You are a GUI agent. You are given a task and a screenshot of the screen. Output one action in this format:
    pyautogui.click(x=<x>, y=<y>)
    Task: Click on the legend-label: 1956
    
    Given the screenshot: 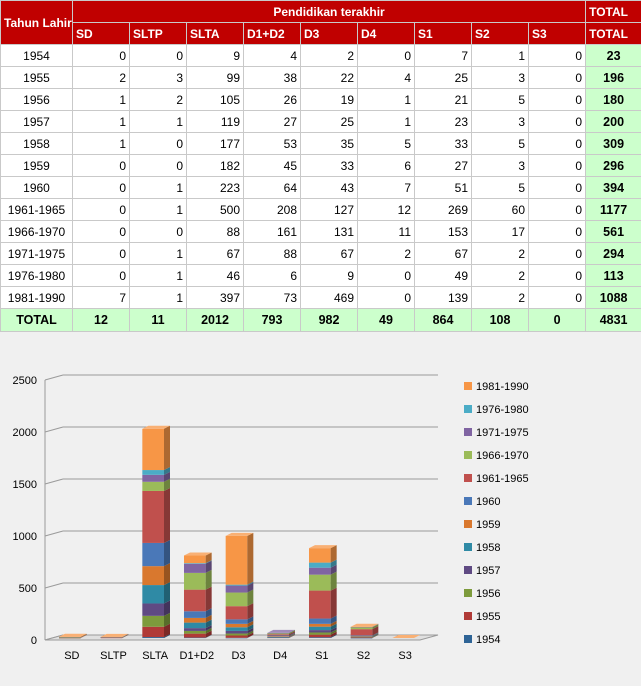 What is the action you would take?
    pyautogui.click(x=488, y=594)
    